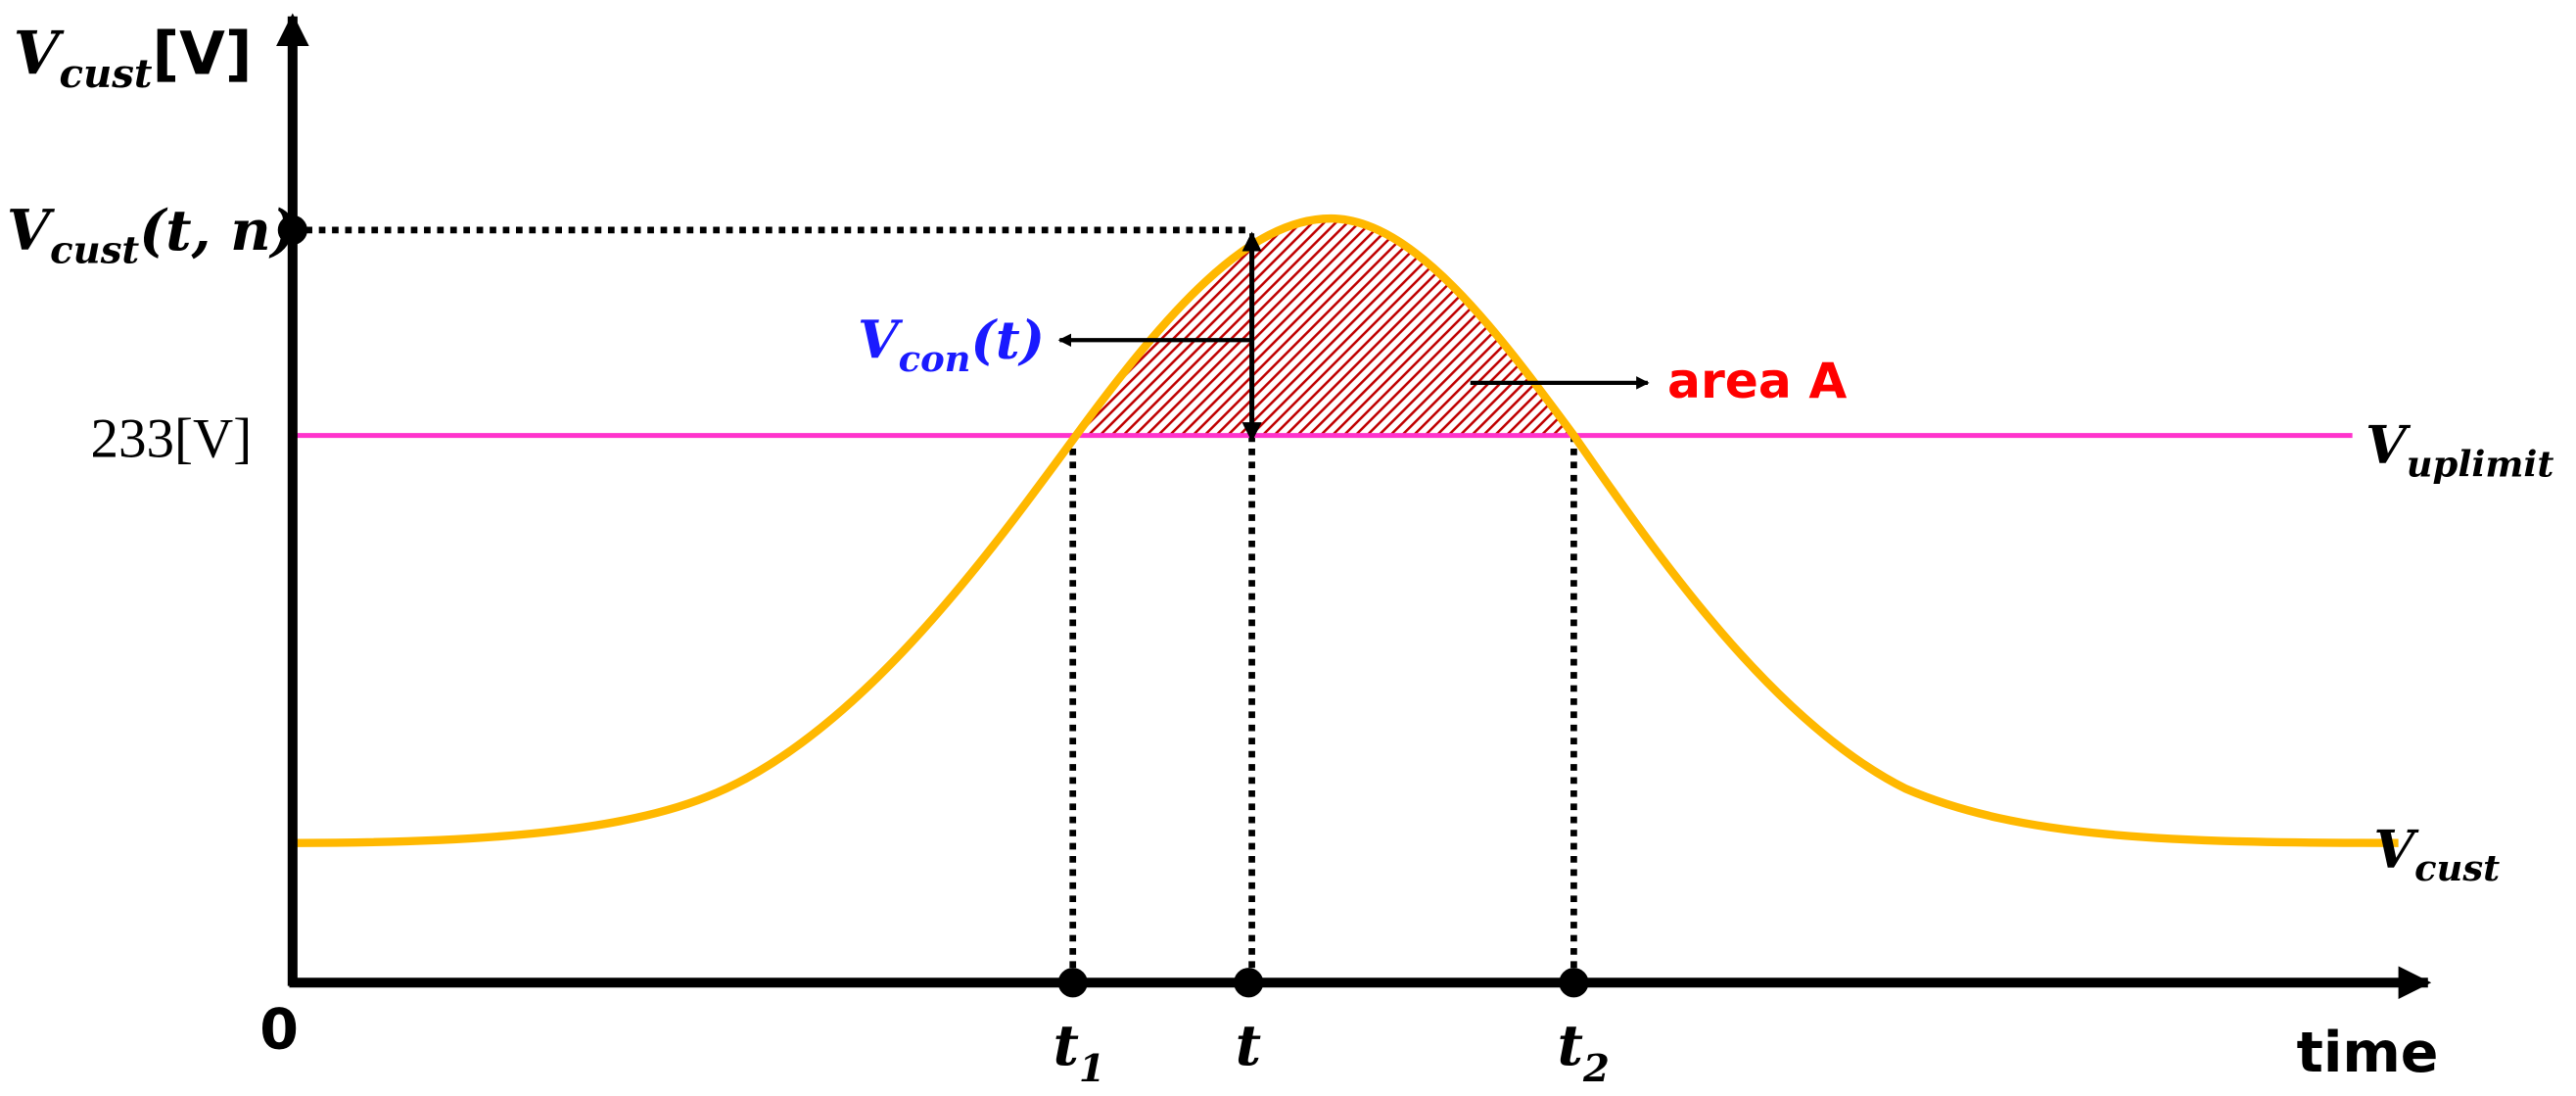 This screenshot has width=2576, height=1096. I want to click on area-label: area A, so click(1757, 381).